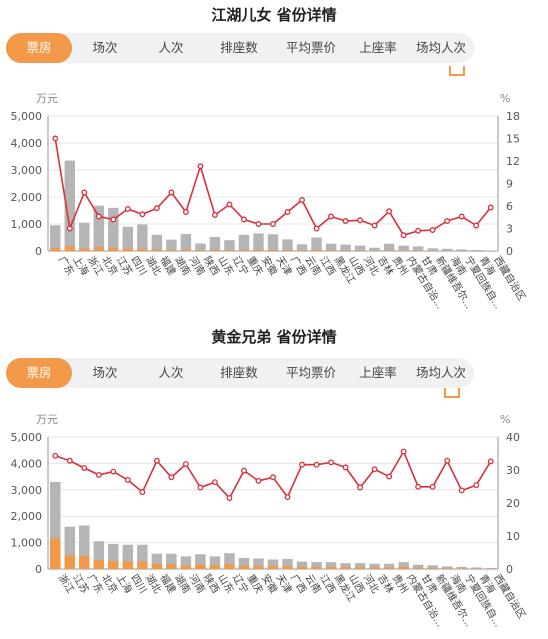  What do you see at coordinates (509, 569) in the screenshot?
I see `y2-tick-label: 0` at bounding box center [509, 569].